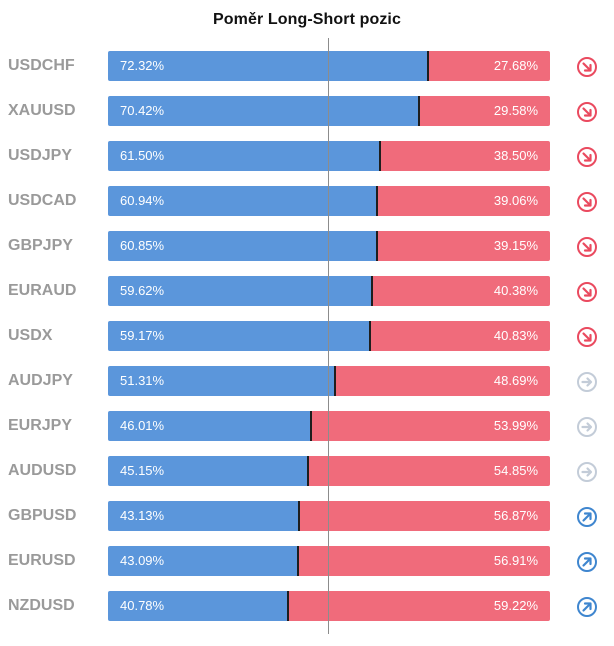 Image resolution: width=614 pixels, height=646 pixels. I want to click on long-percent-label: 59.17%, so click(142, 335).